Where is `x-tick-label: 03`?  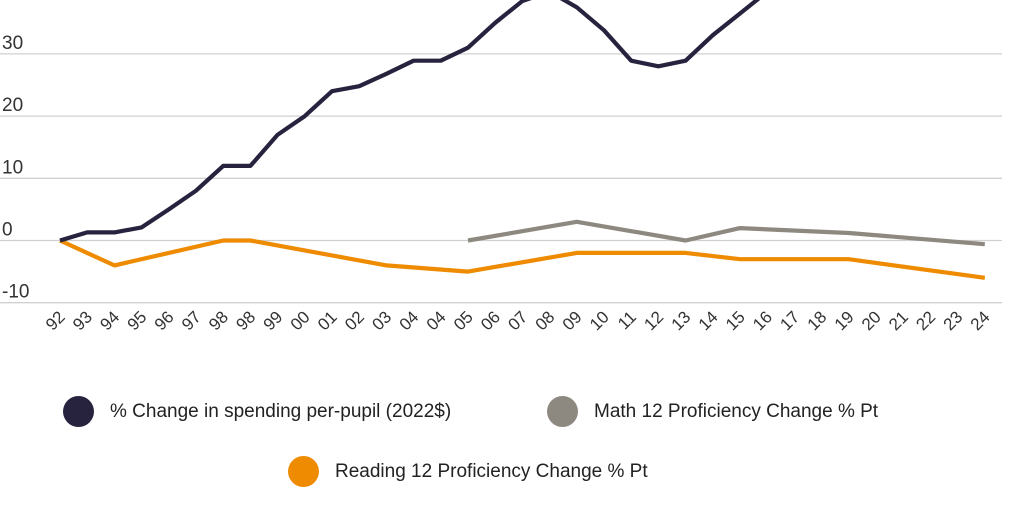 x-tick-label: 03 is located at coordinates (381, 320).